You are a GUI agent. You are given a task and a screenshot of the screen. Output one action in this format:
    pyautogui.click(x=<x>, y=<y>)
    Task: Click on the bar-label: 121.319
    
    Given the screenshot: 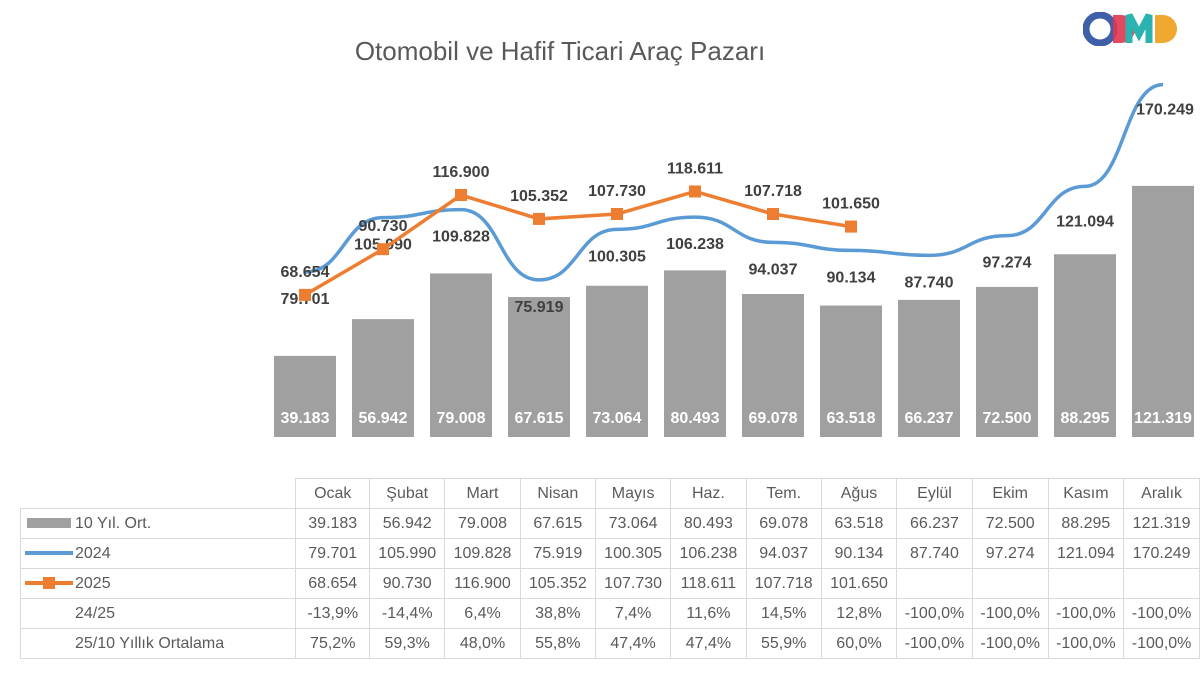 What is the action you would take?
    pyautogui.click(x=1163, y=418)
    